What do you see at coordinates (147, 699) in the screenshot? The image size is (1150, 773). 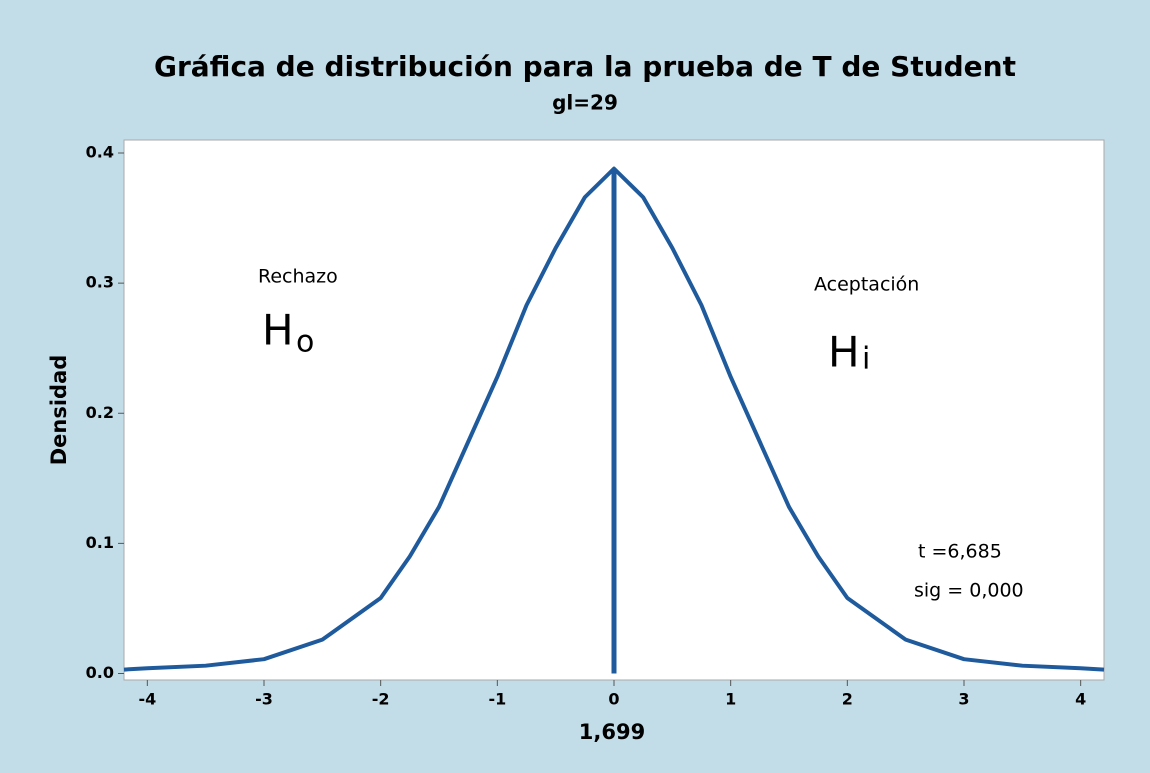 I see `x-tick-label: -4` at bounding box center [147, 699].